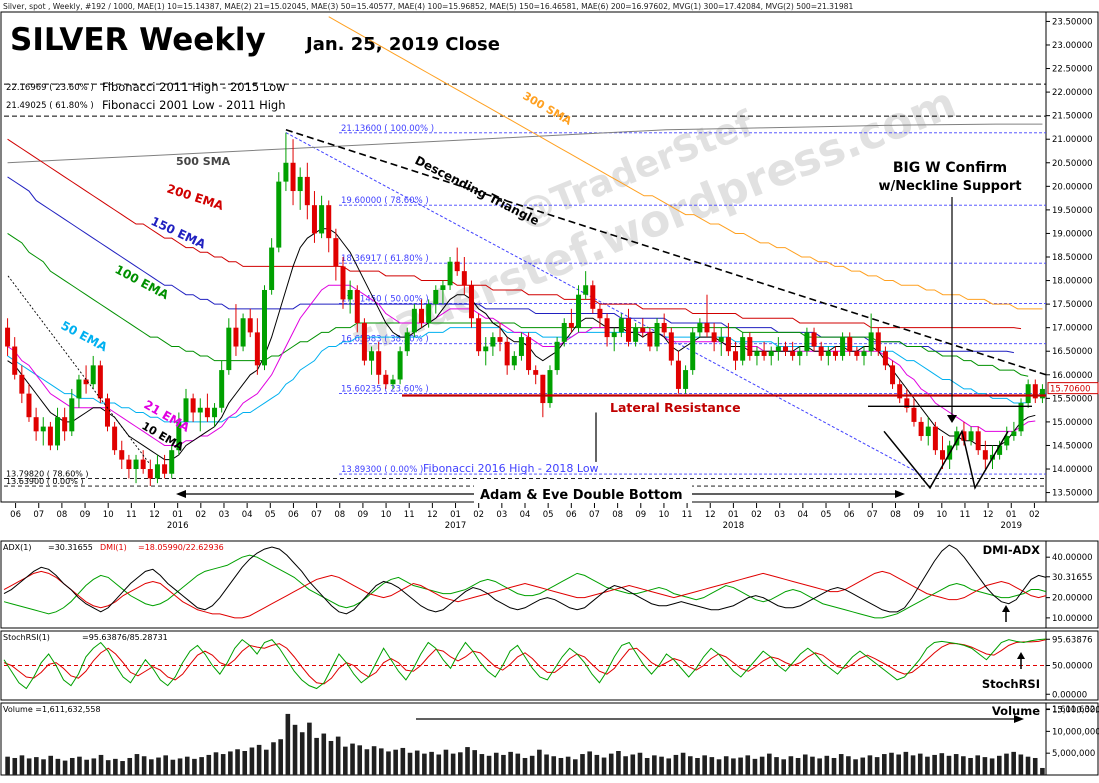 The width and height of the screenshot is (1099, 783). What do you see at coordinates (178, 526) in the screenshot?
I see `year-label: 2016` at bounding box center [178, 526].